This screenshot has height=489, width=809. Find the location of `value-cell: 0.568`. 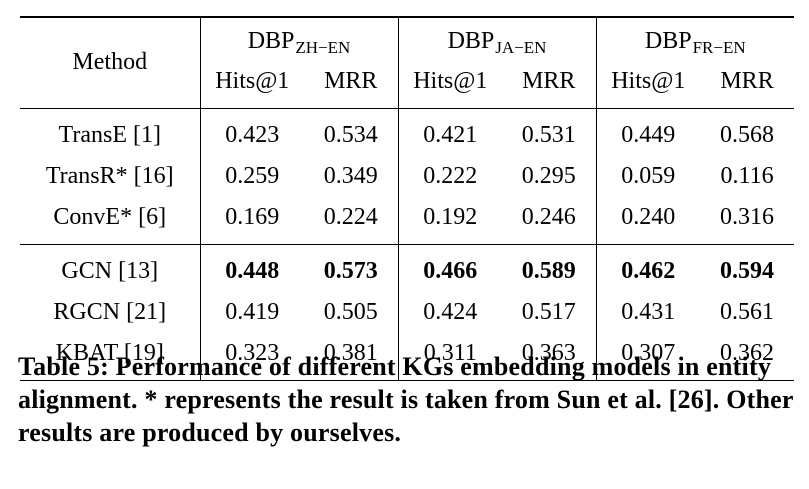

value-cell: 0.568 is located at coordinates (747, 135).